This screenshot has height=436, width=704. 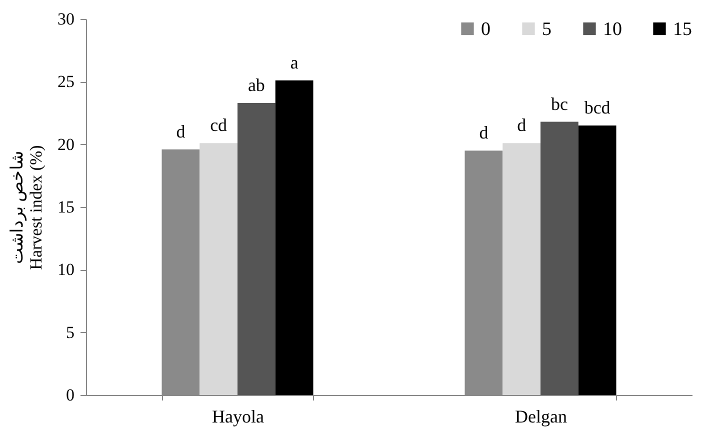 I want to click on legend-label: 15, so click(x=682, y=29).